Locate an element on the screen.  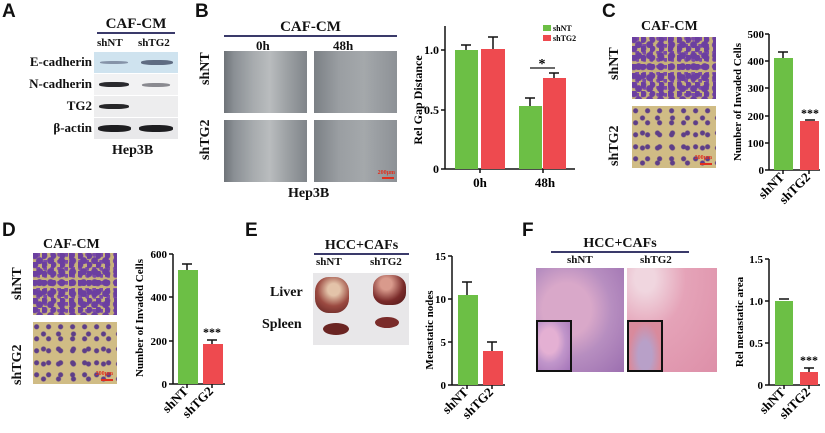
bar-b-shtg2-48h is located at coordinates (554, 123).